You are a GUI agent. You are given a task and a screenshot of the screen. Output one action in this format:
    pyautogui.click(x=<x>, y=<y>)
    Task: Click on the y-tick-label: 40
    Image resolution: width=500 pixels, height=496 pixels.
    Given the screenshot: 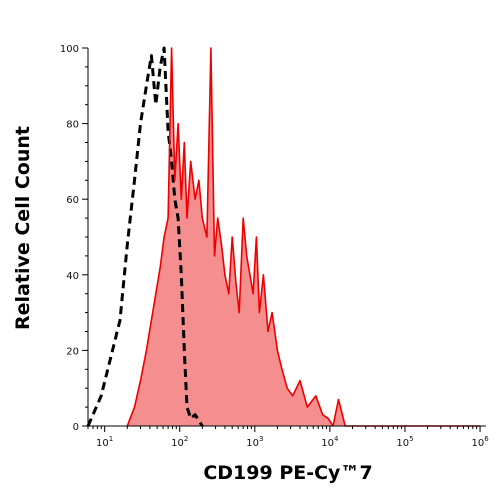 What is the action you would take?
    pyautogui.click(x=72, y=276)
    